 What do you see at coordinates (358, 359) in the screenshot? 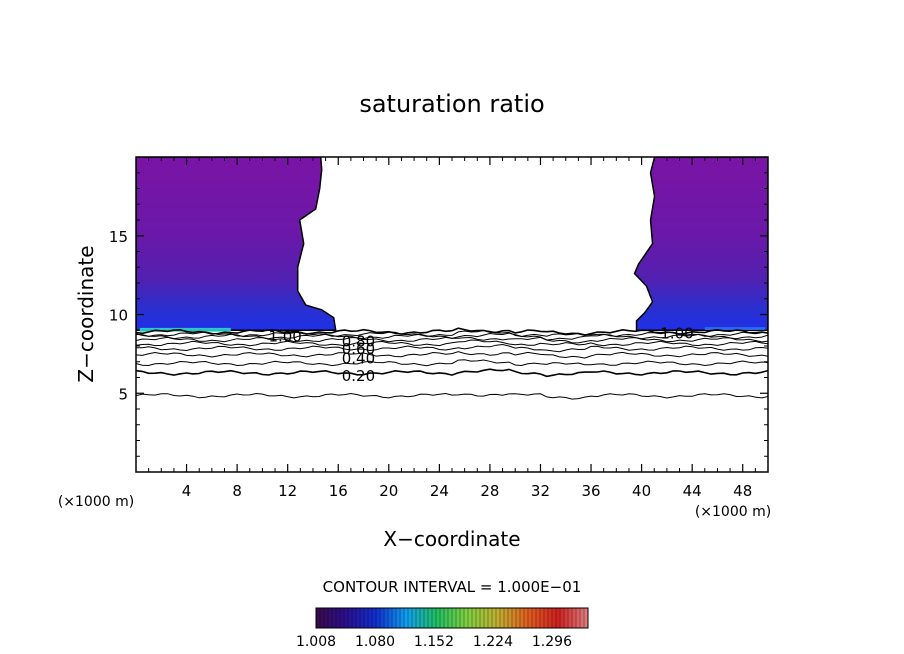
I see `contour-label: 0.40` at bounding box center [358, 359].